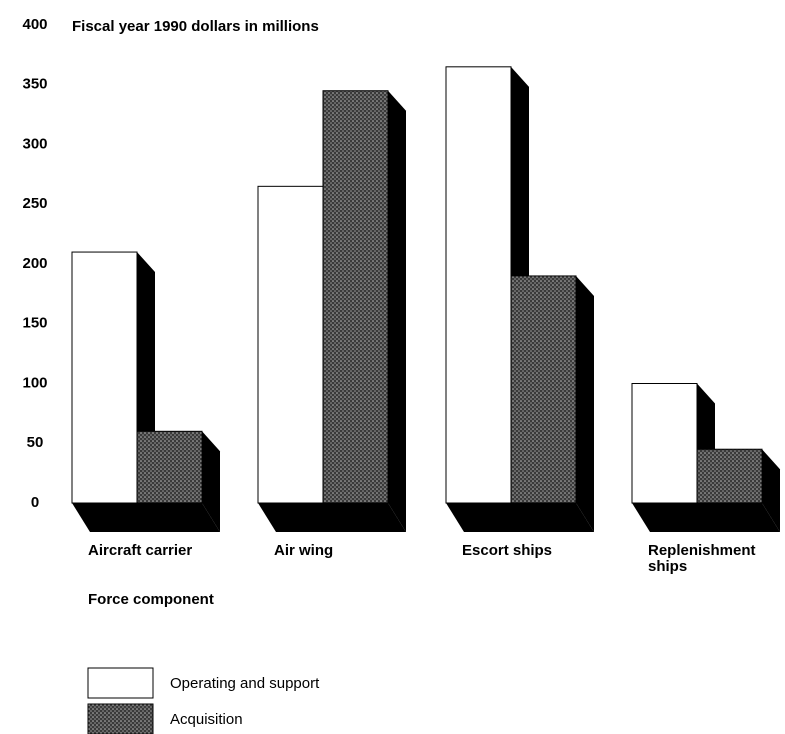 This screenshot has height=734, width=785. What do you see at coordinates (34, 143) in the screenshot?
I see `y-tick-label: 300` at bounding box center [34, 143].